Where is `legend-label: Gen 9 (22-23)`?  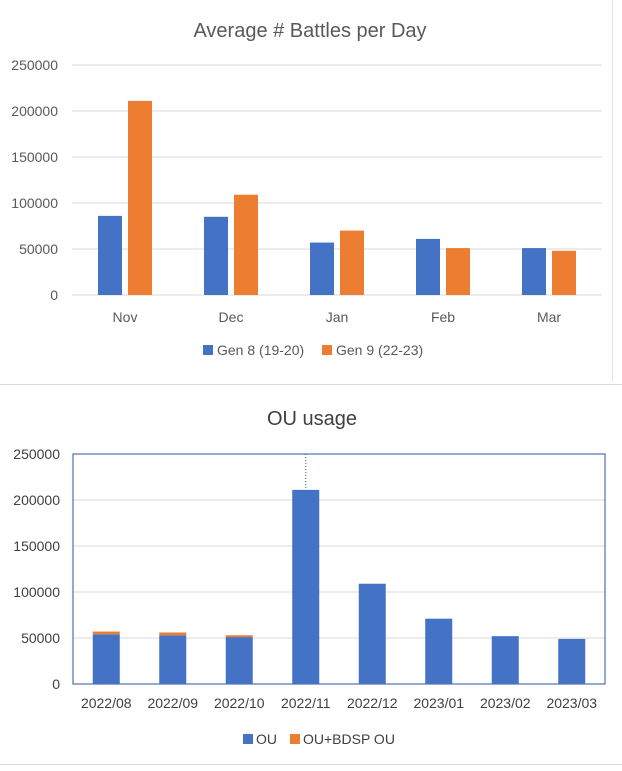 legend-label: Gen 9 (22-23) is located at coordinates (379, 350).